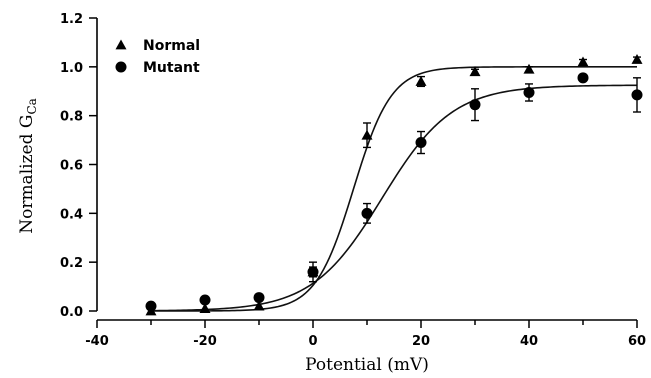  Describe the element at coordinates (157, 57) in the screenshot. I see `legend: Normal Mutant` at that location.